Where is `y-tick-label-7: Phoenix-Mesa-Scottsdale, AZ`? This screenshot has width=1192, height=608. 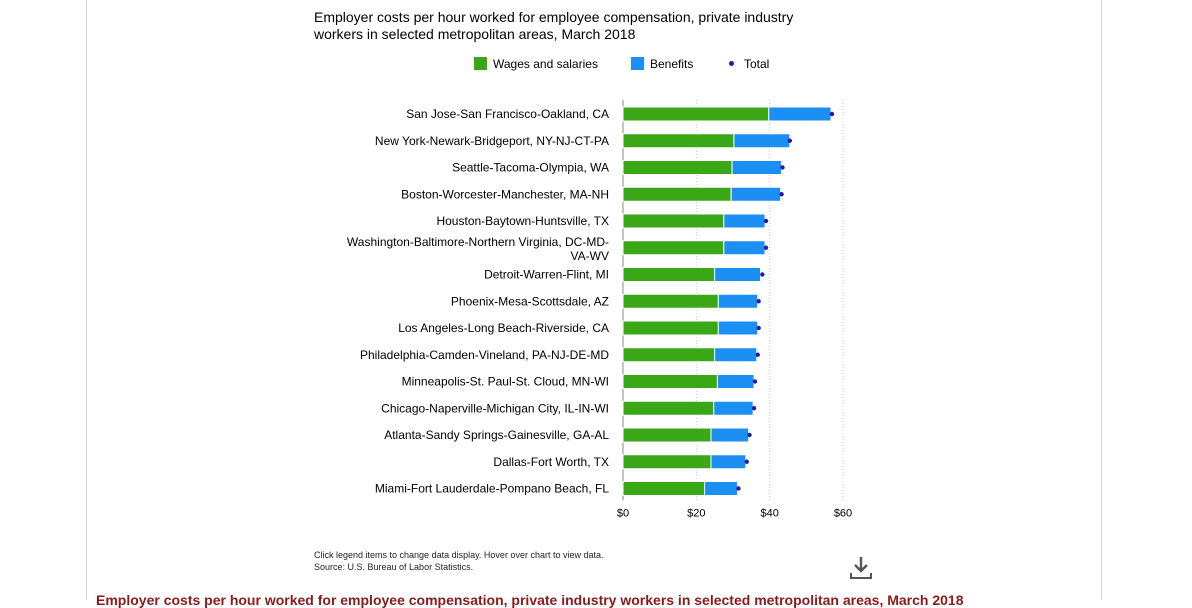
y-tick-label-7: Phoenix-Mesa-Scottsdale, AZ is located at coordinates (530, 301).